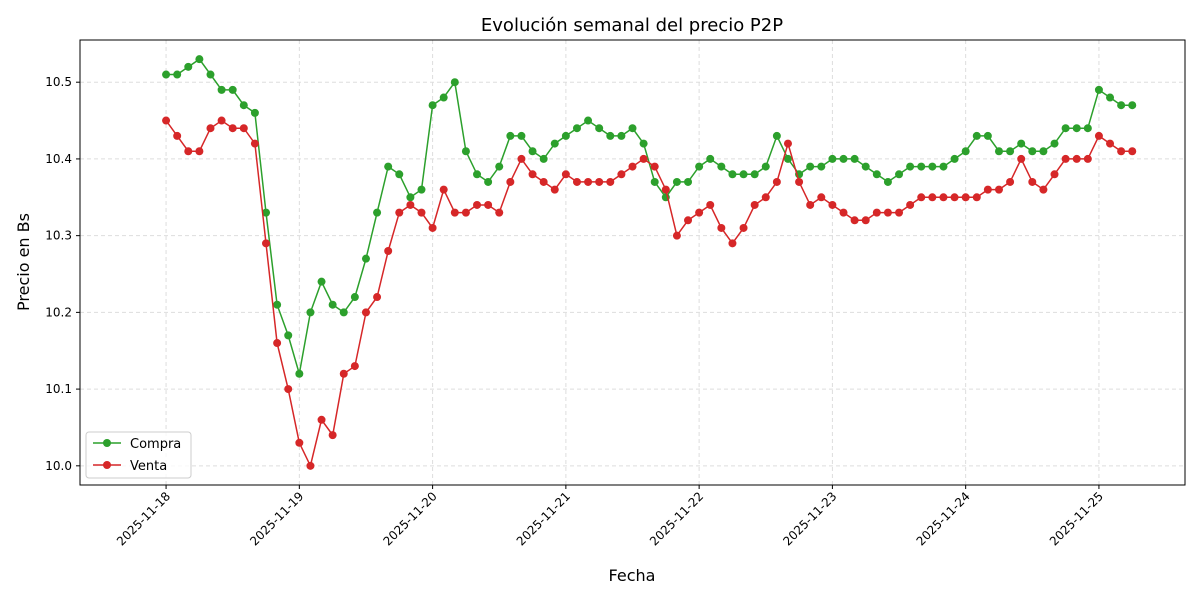 The width and height of the screenshot is (1200, 604). I want to click on x-axis-label: Fecha, so click(632, 575).